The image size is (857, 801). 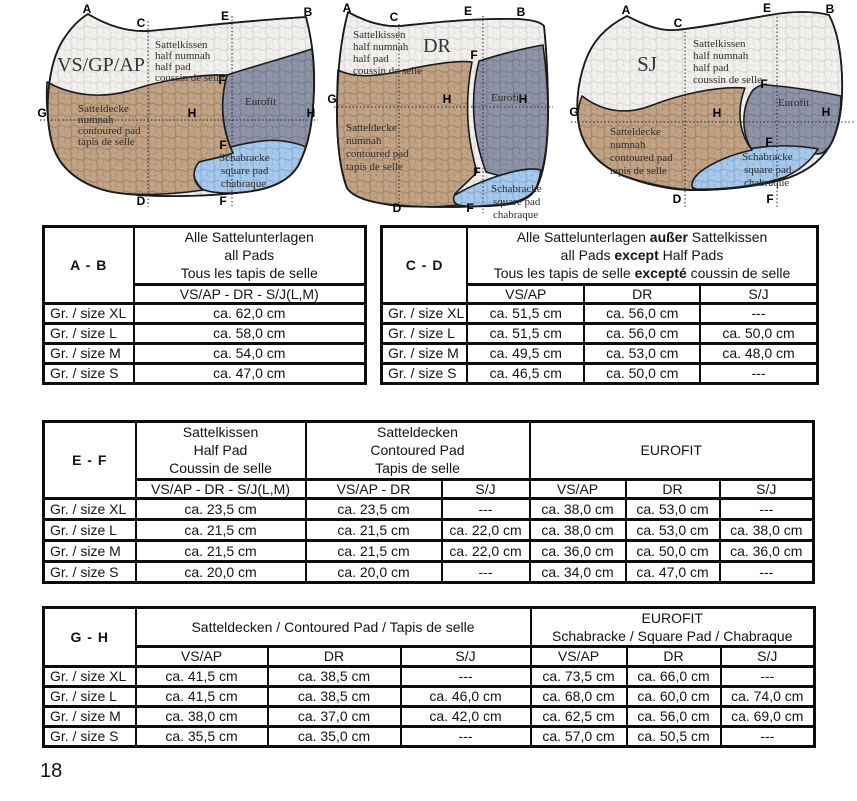 What do you see at coordinates (465, 696) in the screenshot?
I see `value-cell: ca. 46,0 cm` at bounding box center [465, 696].